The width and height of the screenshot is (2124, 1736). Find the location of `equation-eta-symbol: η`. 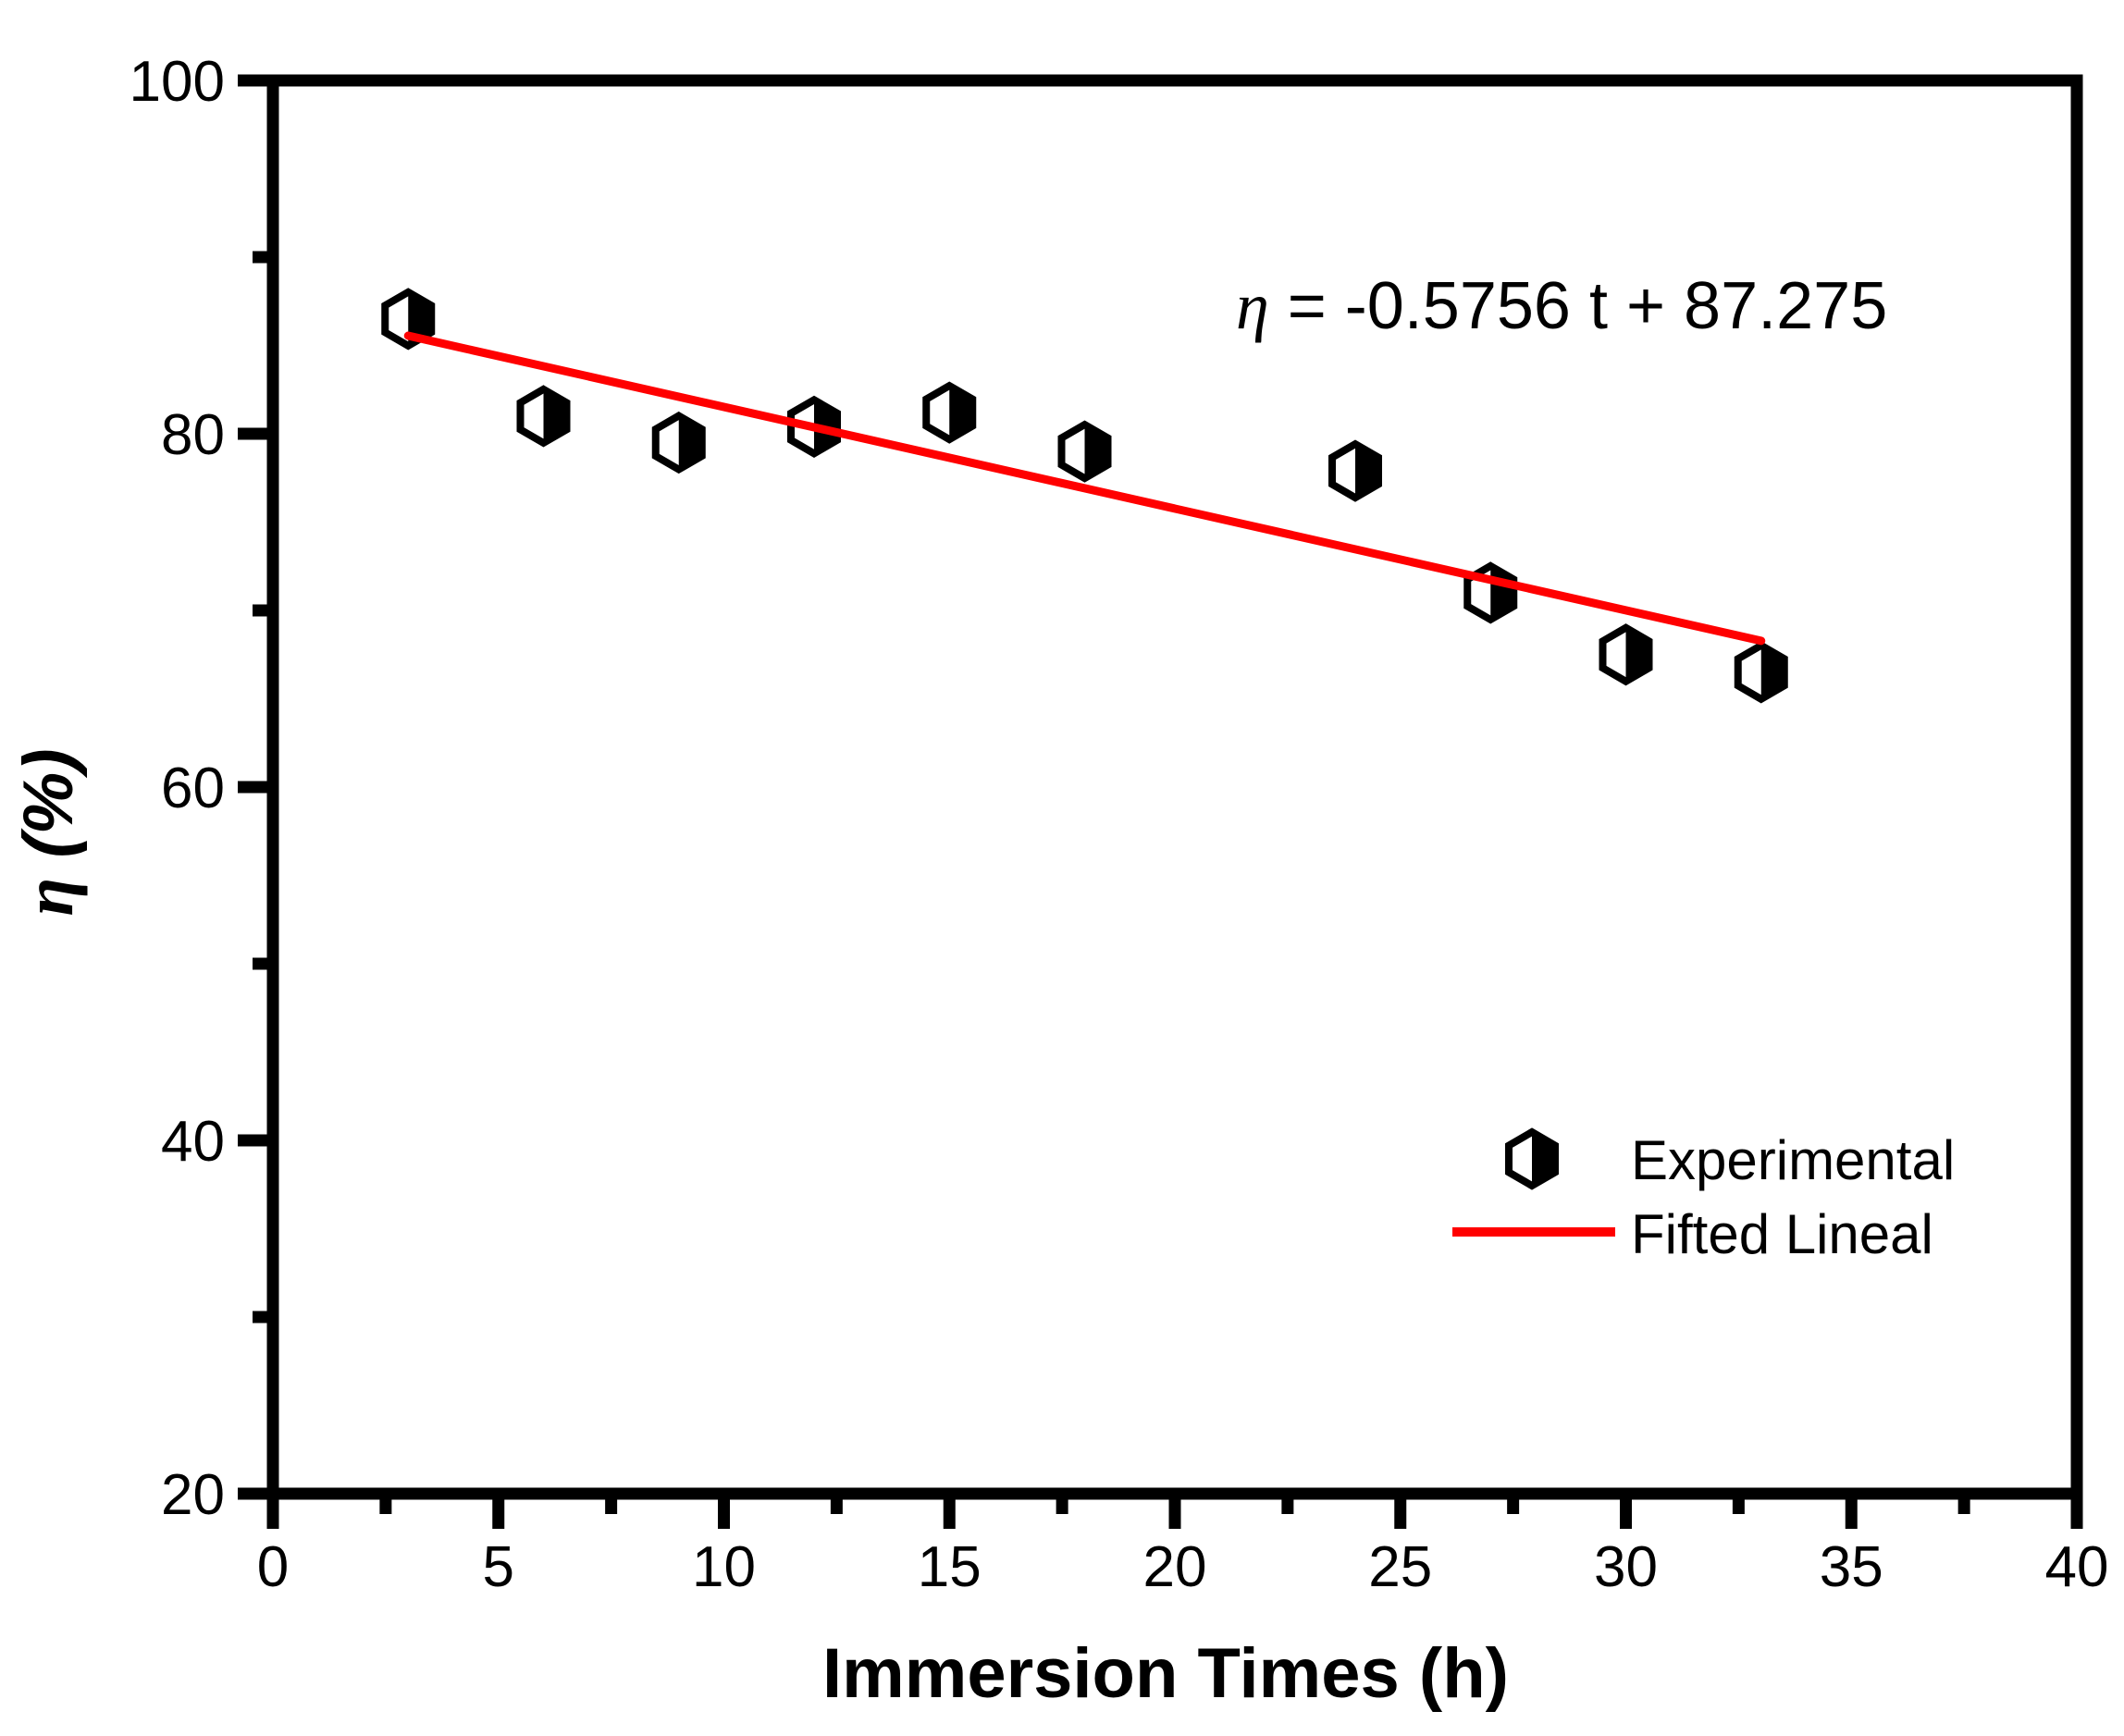

equation-eta-symbol: η is located at coordinates (1252, 306).